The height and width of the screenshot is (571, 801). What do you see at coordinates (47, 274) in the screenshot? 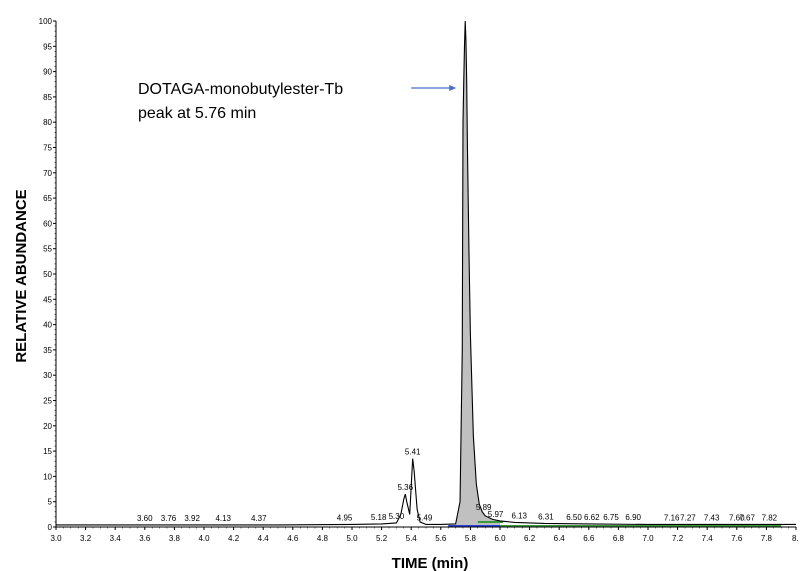
I see `y-tick-label: 50` at bounding box center [47, 274].